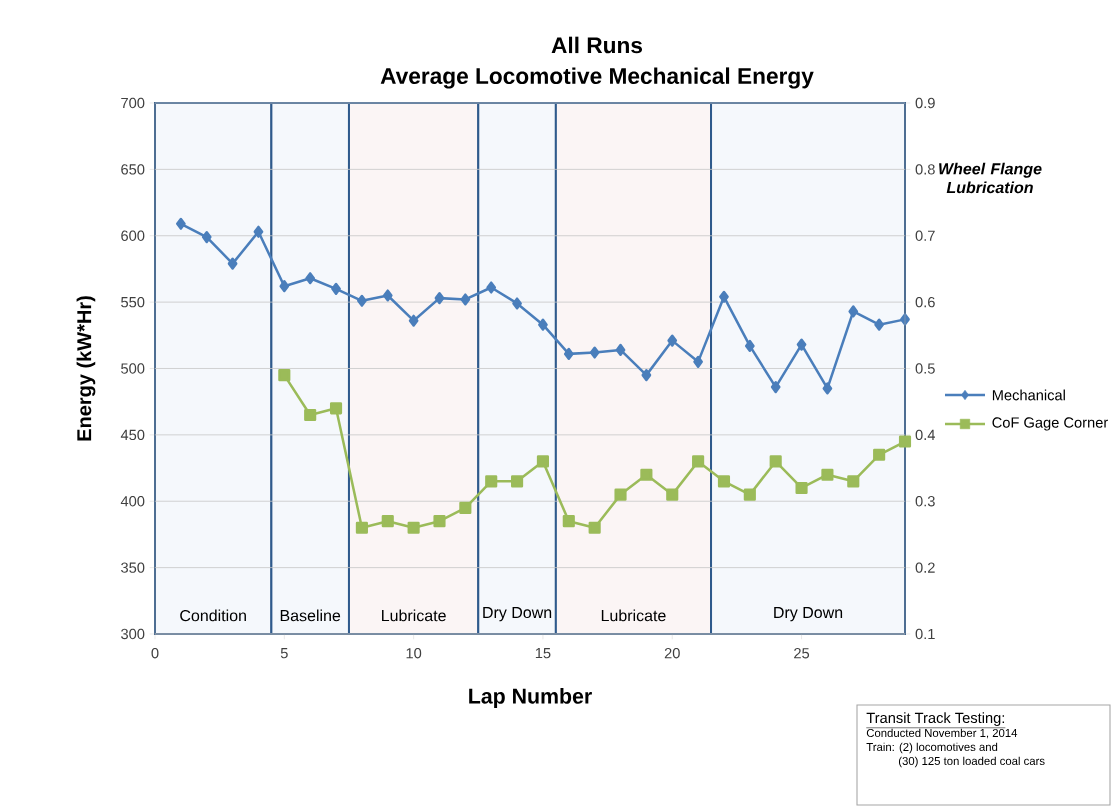  What do you see at coordinates (133, 169) in the screenshot?
I see `y-tick-label: 650` at bounding box center [133, 169].